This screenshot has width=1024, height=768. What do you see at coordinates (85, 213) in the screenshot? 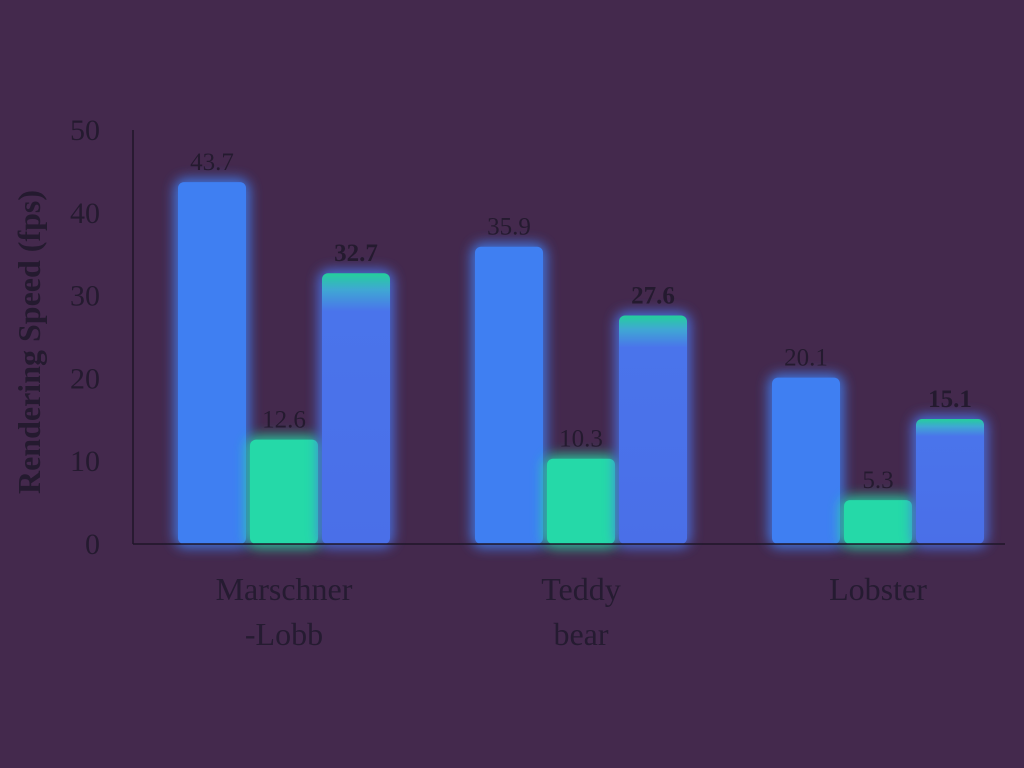
I see `y-tick-label: 40` at bounding box center [85, 213].